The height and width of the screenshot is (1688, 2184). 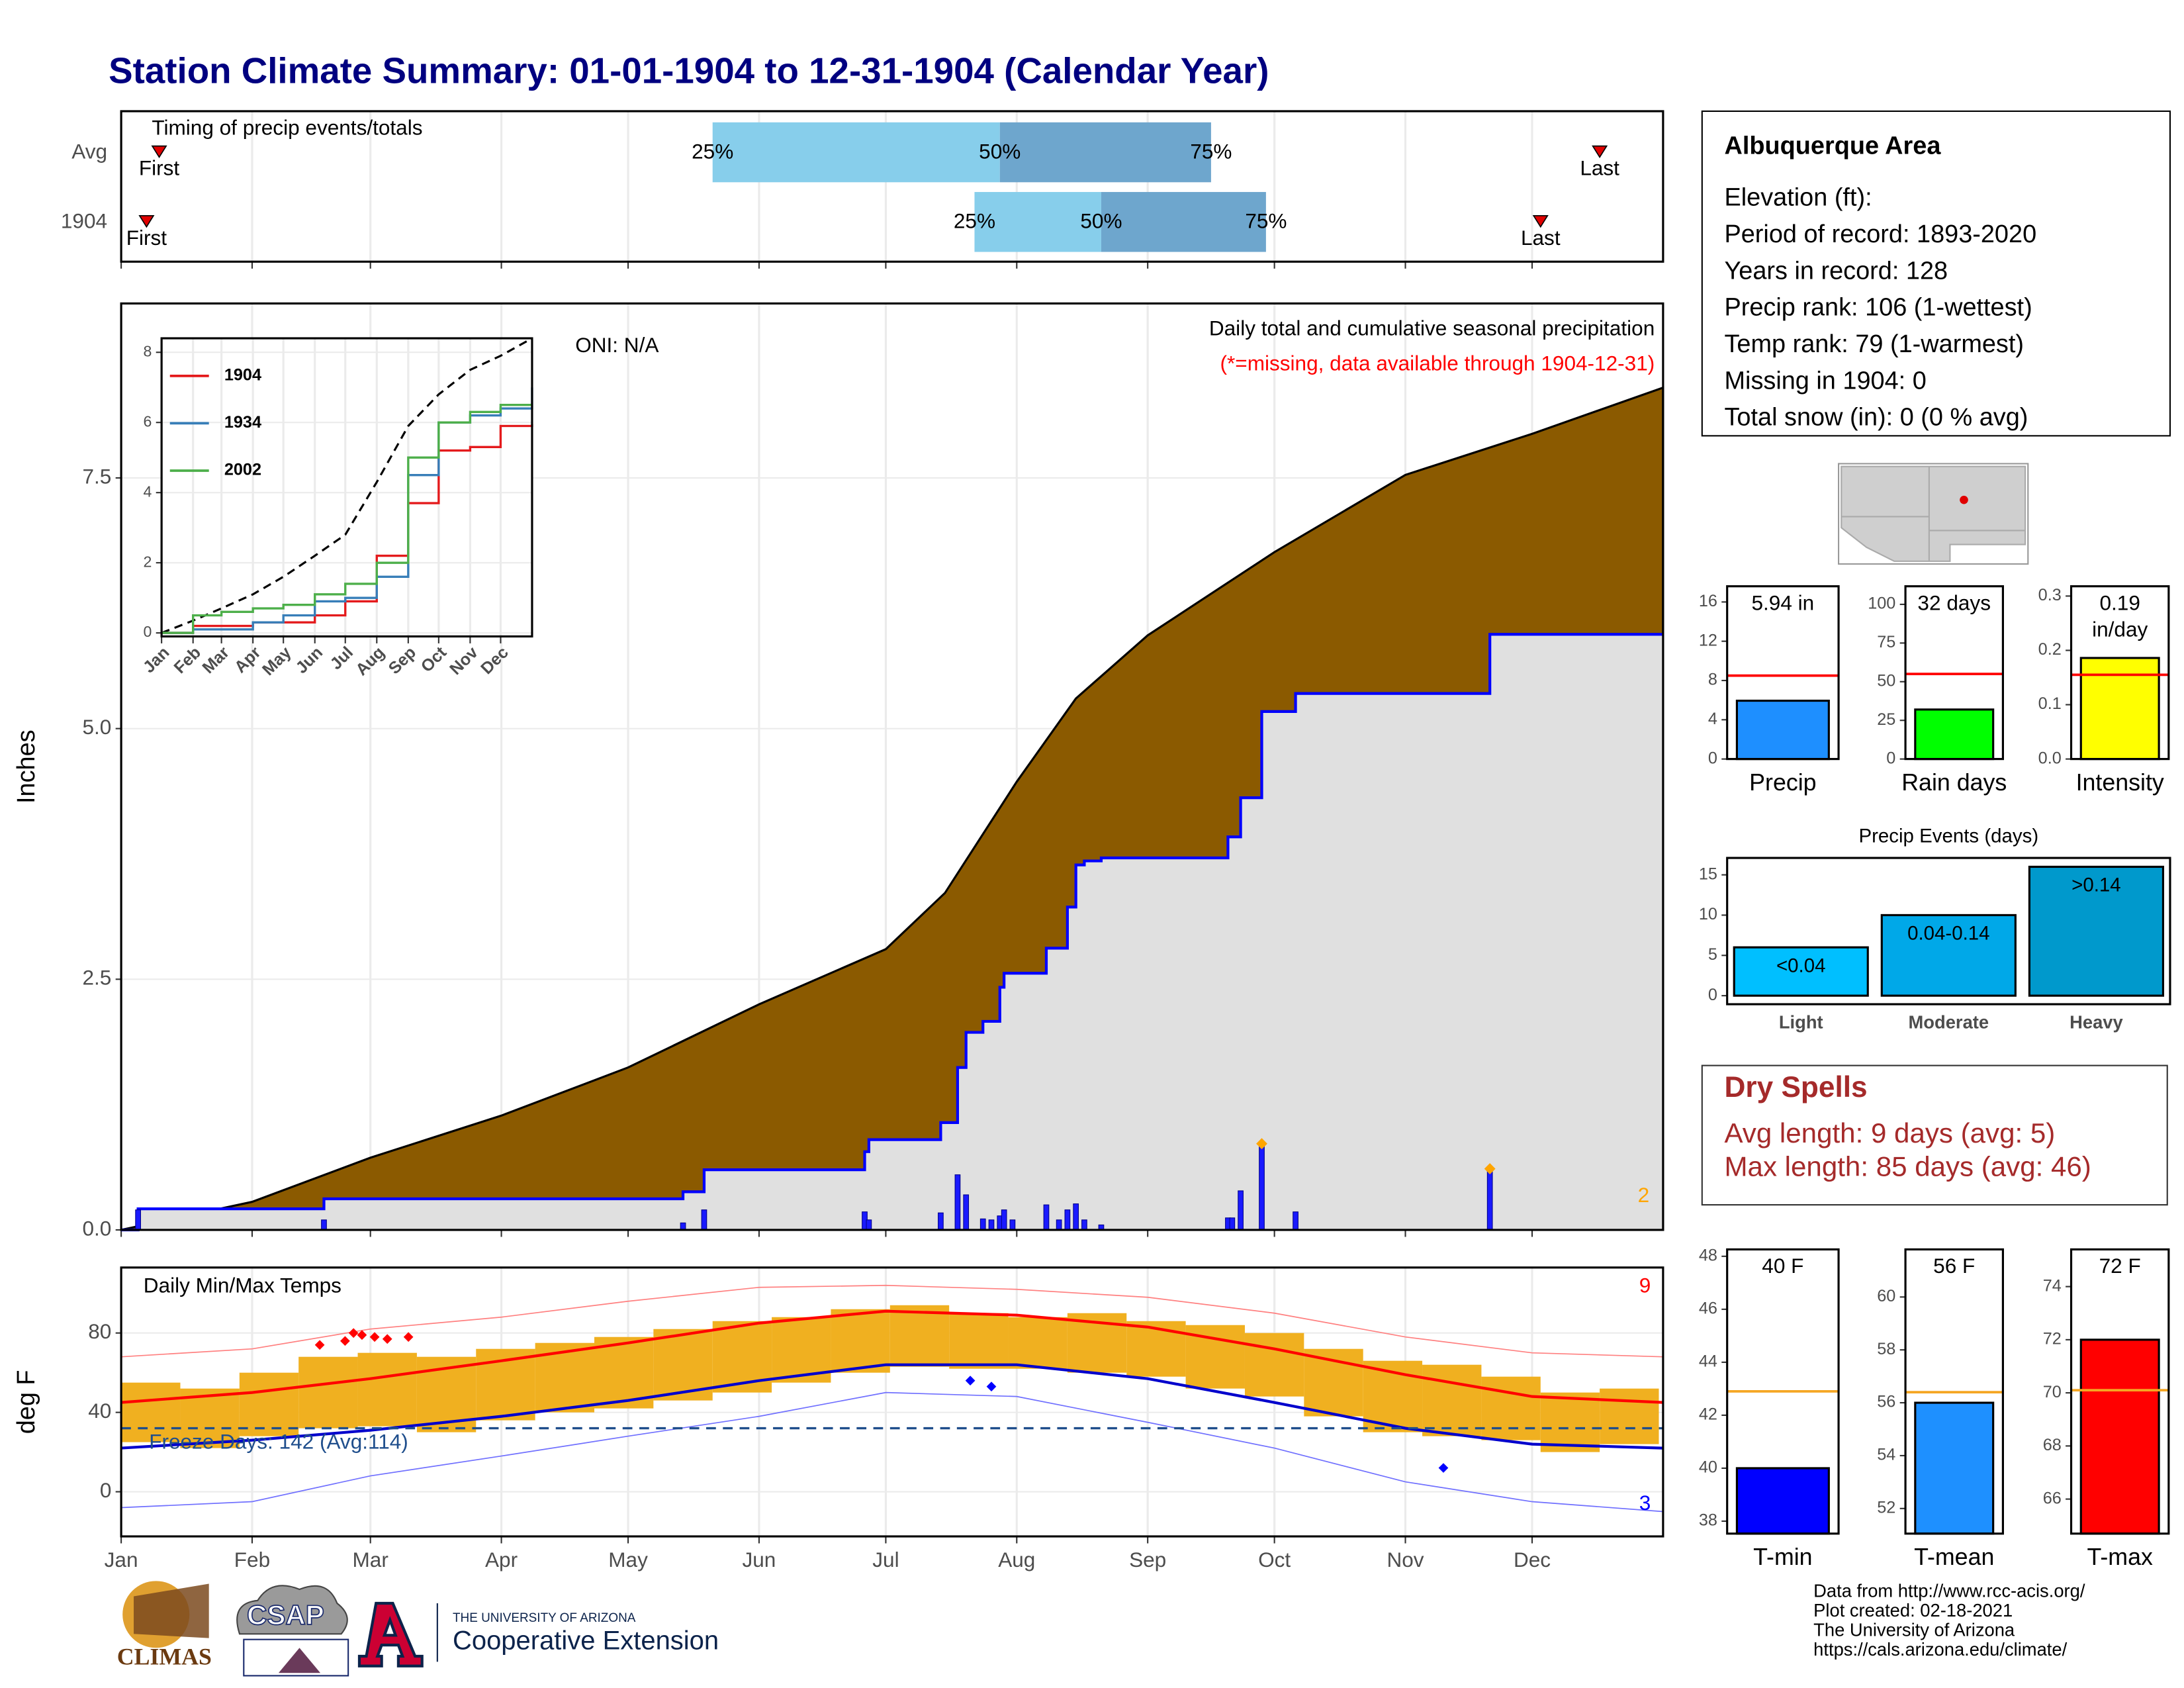 I want to click on y-tick-label: 50, so click(x=1886, y=680).